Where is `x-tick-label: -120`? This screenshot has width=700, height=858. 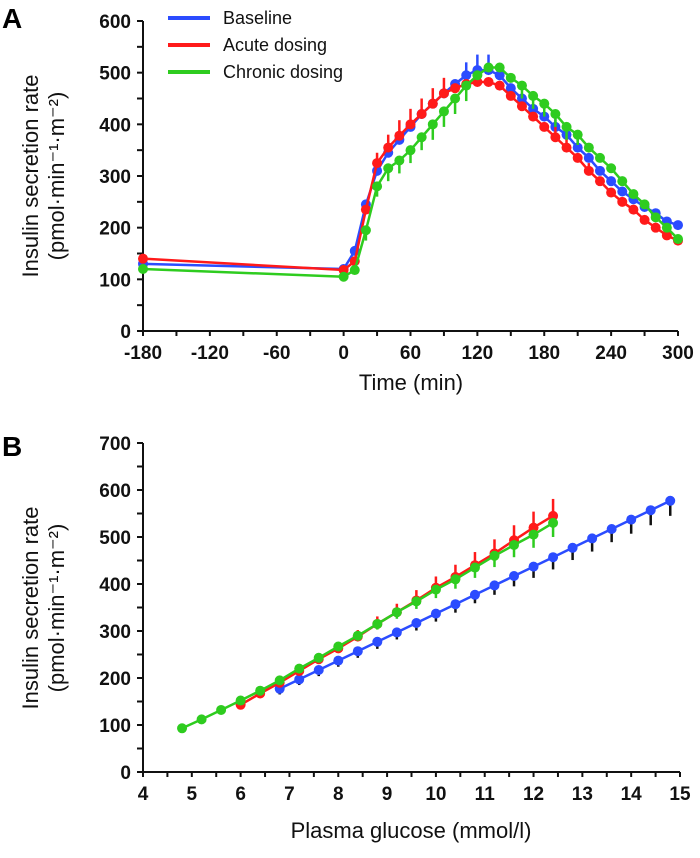 x-tick-label: -120 is located at coordinates (210, 353).